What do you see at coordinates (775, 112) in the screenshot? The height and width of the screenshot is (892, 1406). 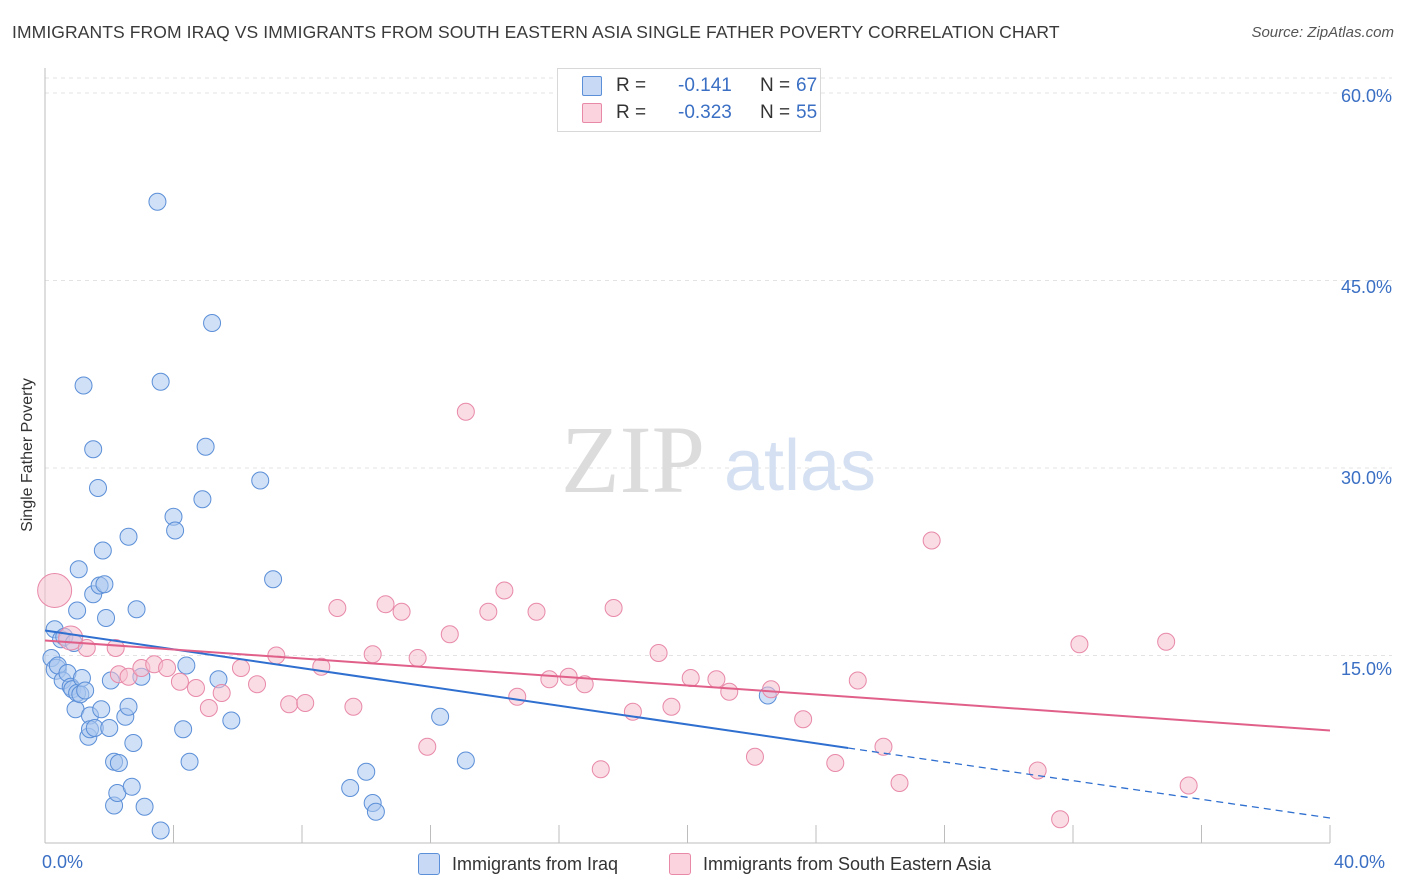 I see `stats-n-label: N =` at bounding box center [775, 112].